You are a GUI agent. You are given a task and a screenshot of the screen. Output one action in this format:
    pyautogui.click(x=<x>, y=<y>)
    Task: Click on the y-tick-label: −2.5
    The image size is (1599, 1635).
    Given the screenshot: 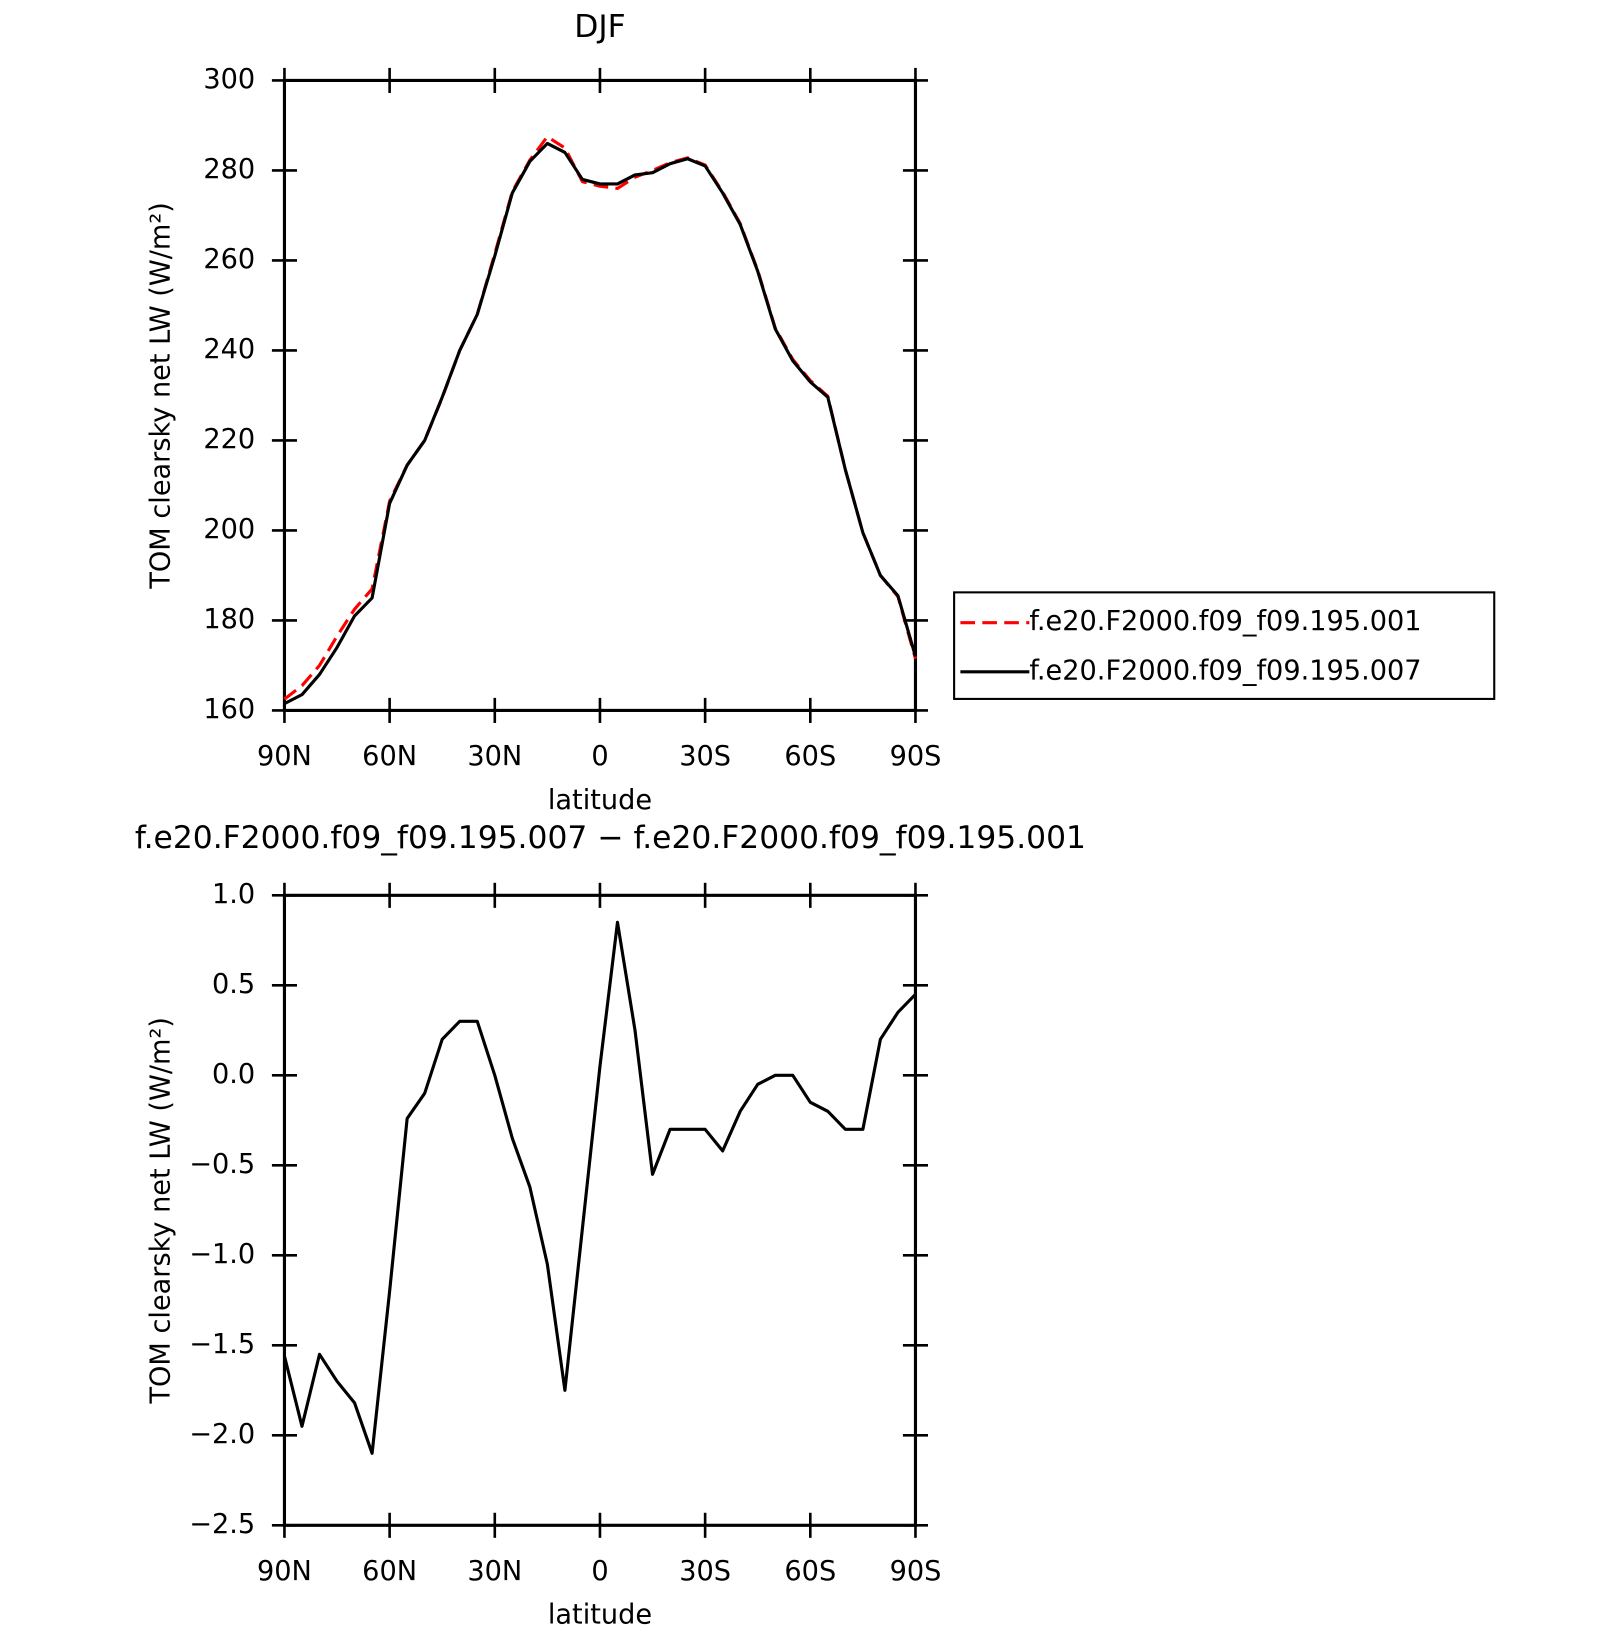 What is the action you would take?
    pyautogui.click(x=222, y=1524)
    